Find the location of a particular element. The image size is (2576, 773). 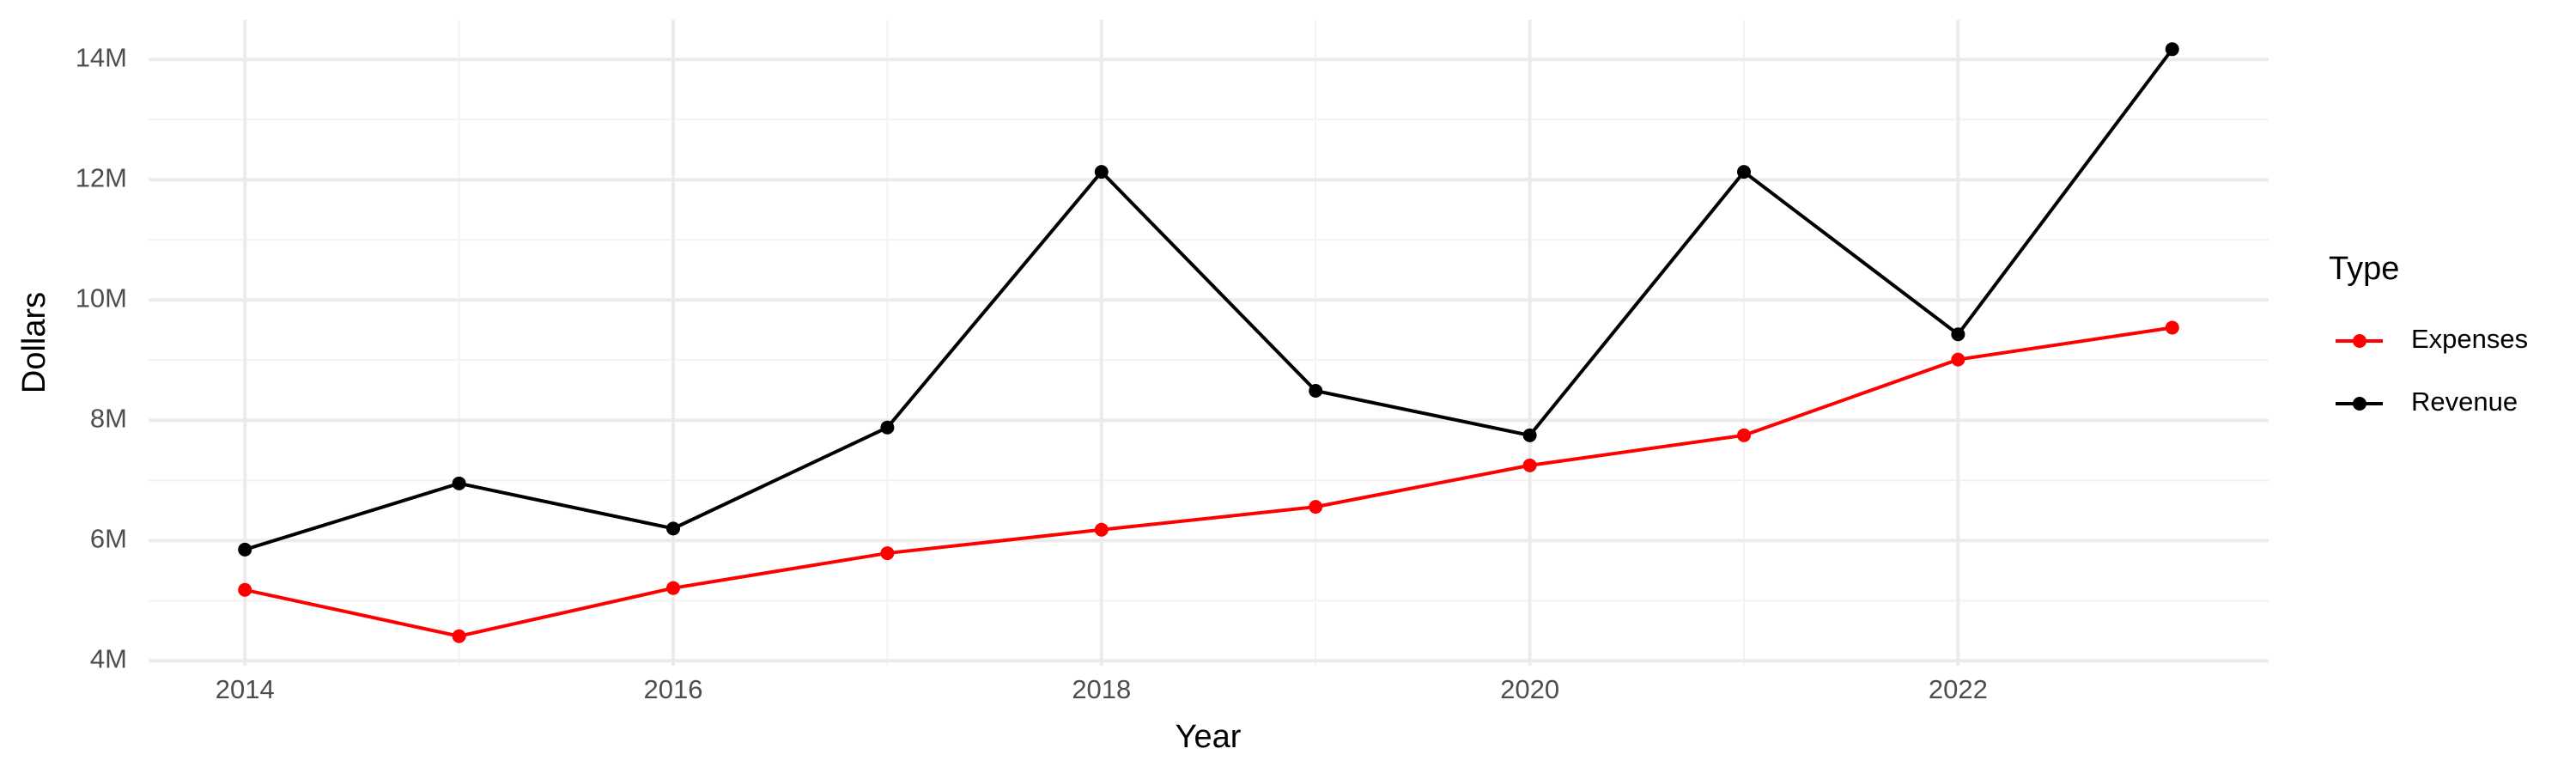

x-tick-label: 2018 is located at coordinates (1101, 689).